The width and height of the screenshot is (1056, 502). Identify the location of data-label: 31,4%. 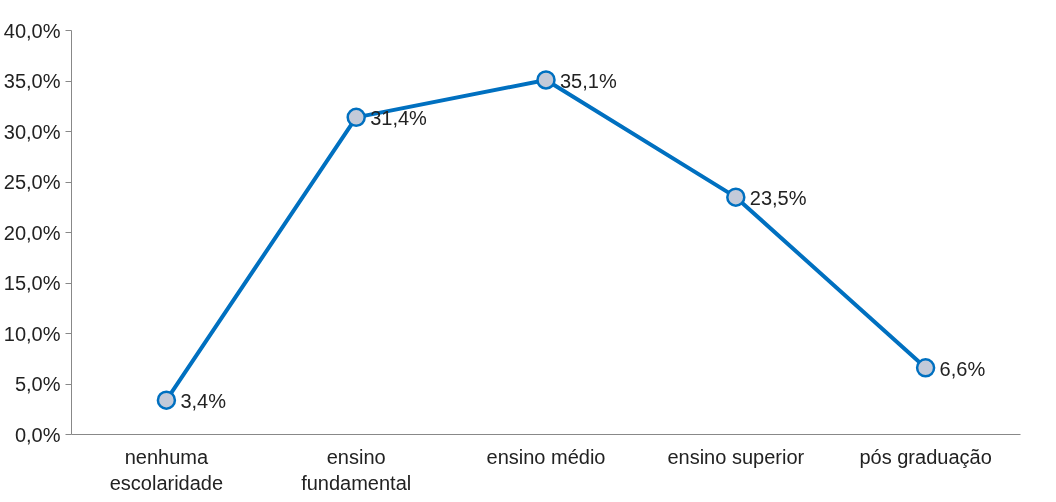
(399, 118).